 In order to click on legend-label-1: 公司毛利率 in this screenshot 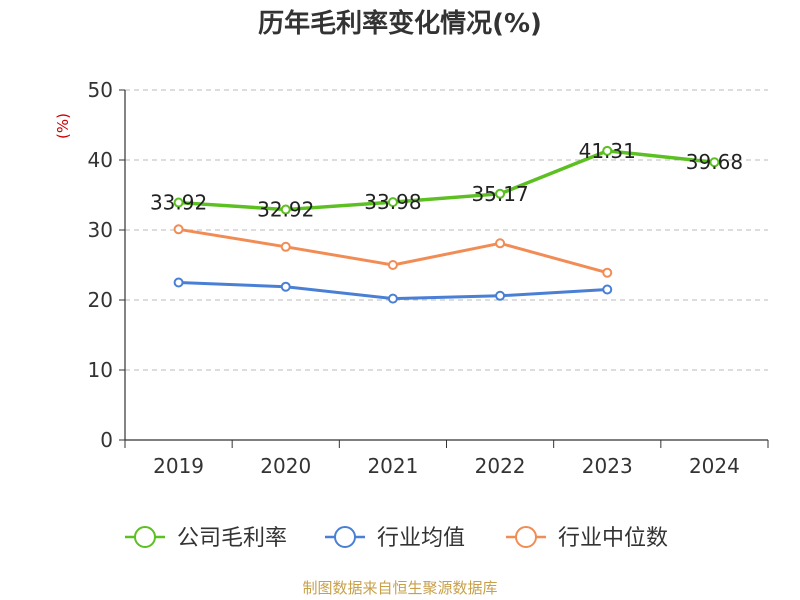, I will do `click(232, 538)`.